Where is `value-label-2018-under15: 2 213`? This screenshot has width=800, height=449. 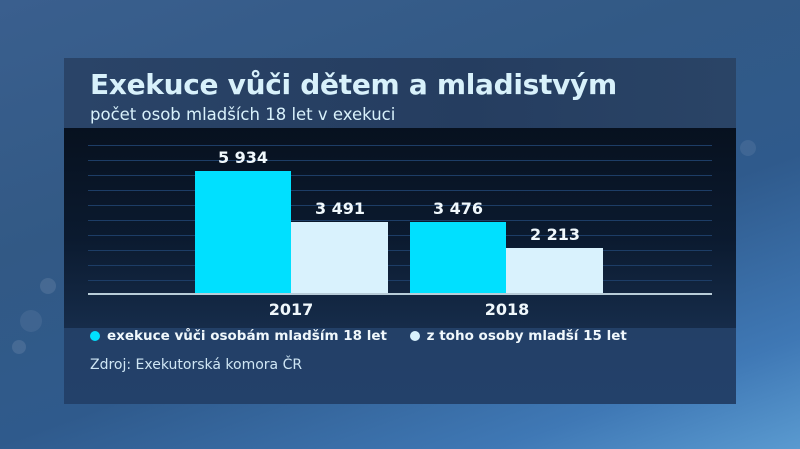 value-label-2018-under15: 2 213 is located at coordinates (555, 234).